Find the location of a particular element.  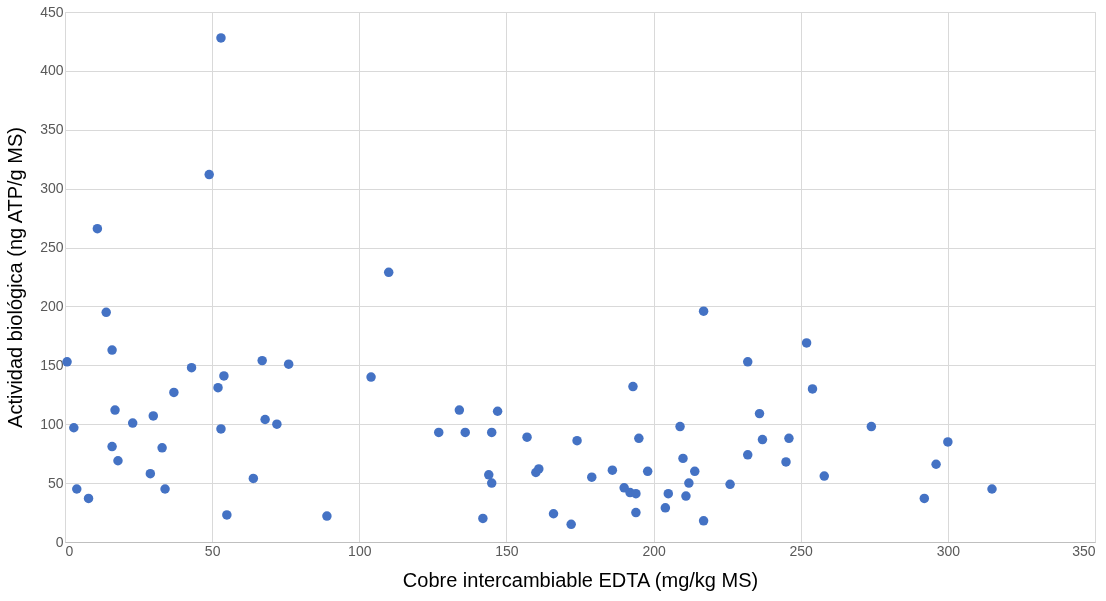

y-tick-label: 100 is located at coordinates (52, 423).